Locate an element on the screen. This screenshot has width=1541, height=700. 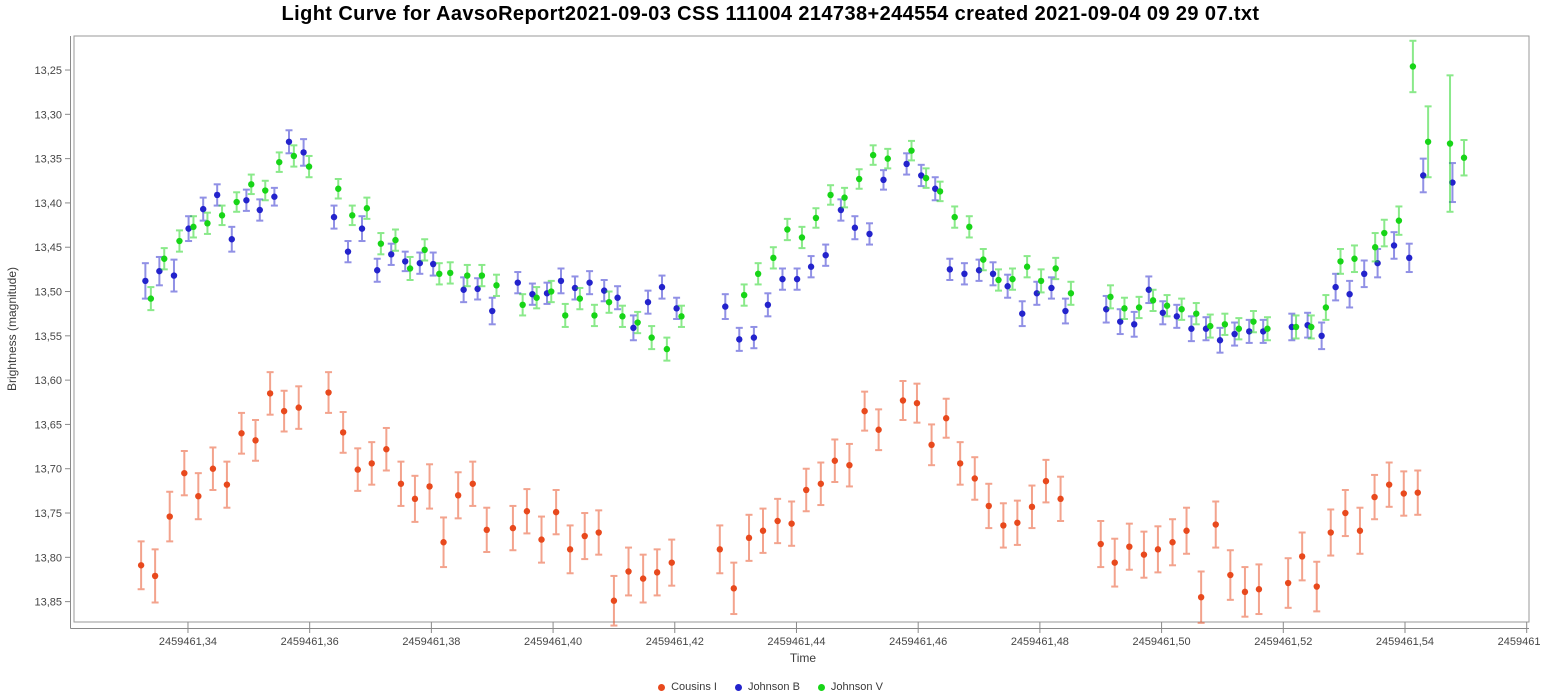
x-tick-label: 2459461,48 is located at coordinates (1040, 642).